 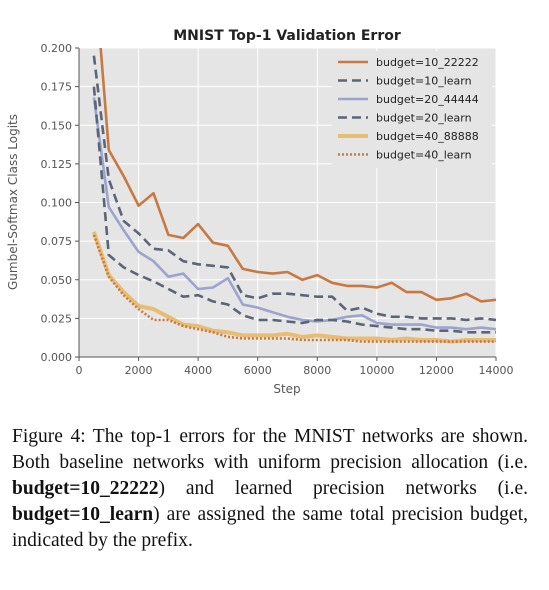 What do you see at coordinates (287, 36) in the screenshot?
I see `chart-title: MNIST Top-1 Validation Error` at bounding box center [287, 36].